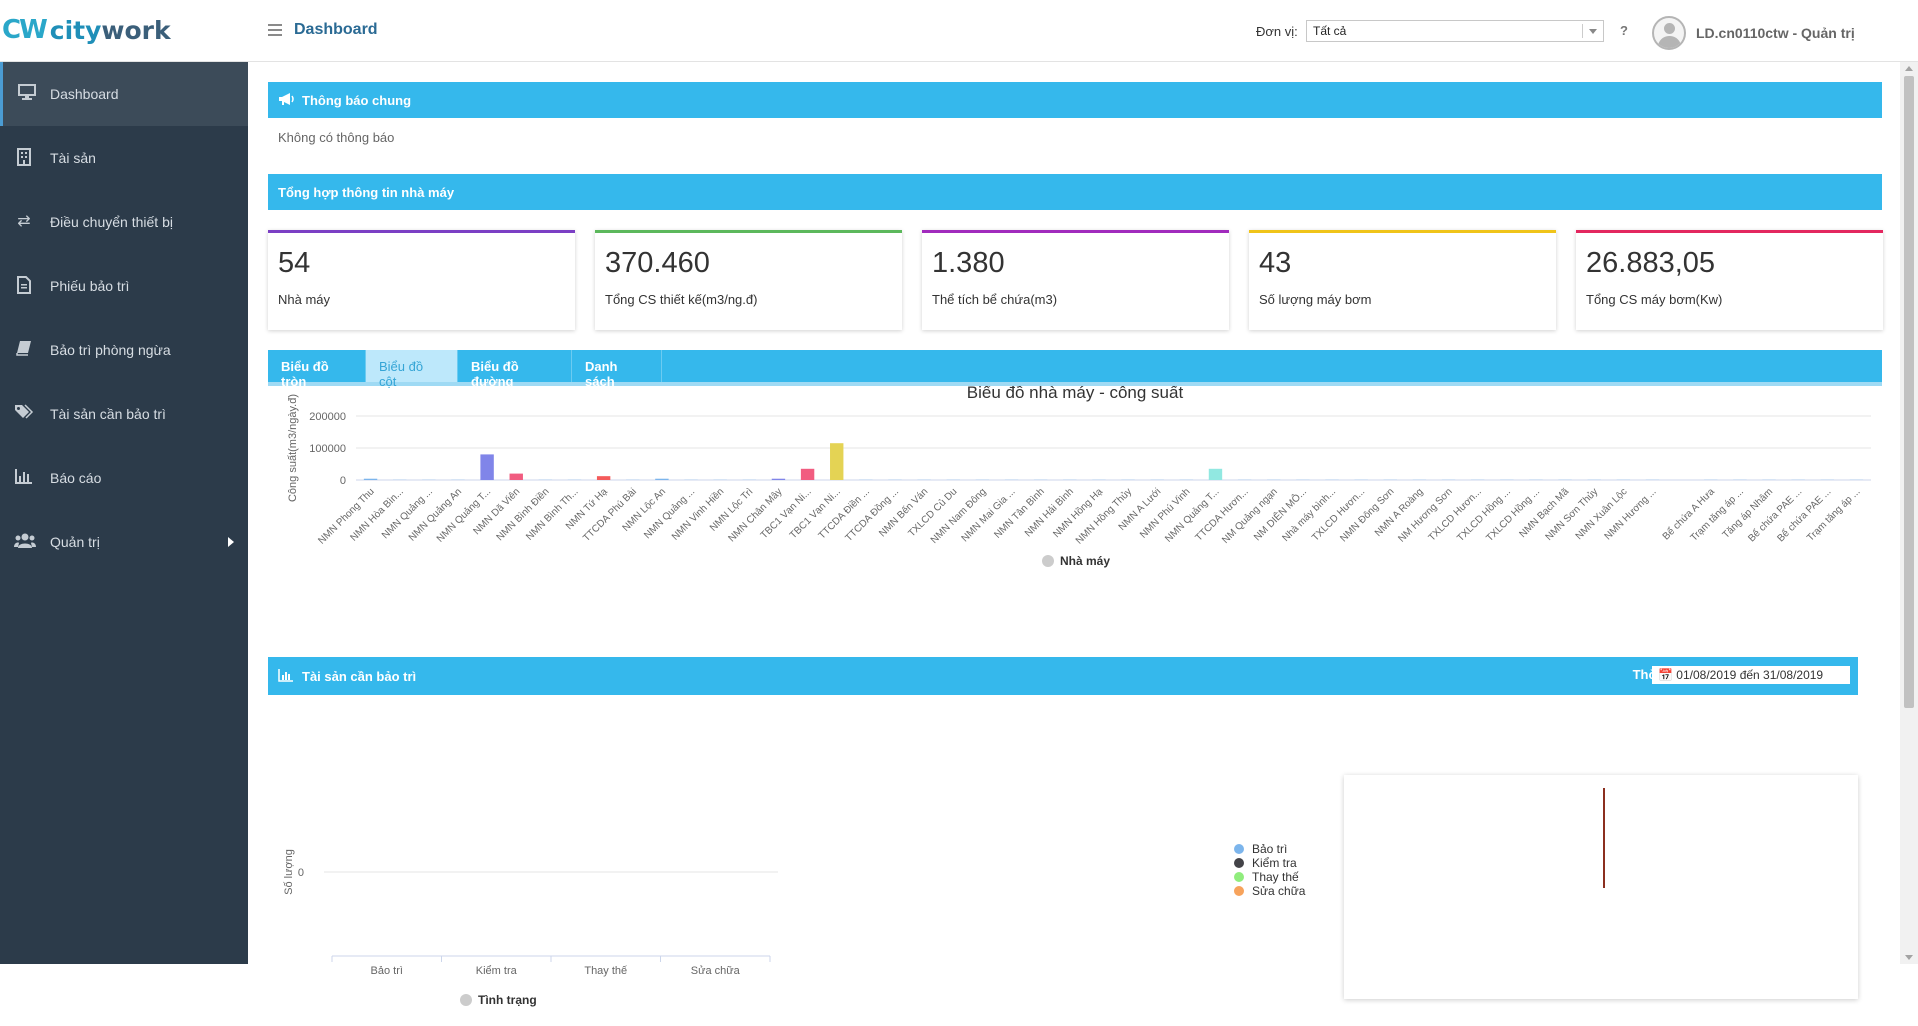 This screenshot has height=1026, width=1918. Describe the element at coordinates (1402, 280) in the screenshot. I see `stat-card-pump-count: 43 Số lượng máy bơm` at that location.